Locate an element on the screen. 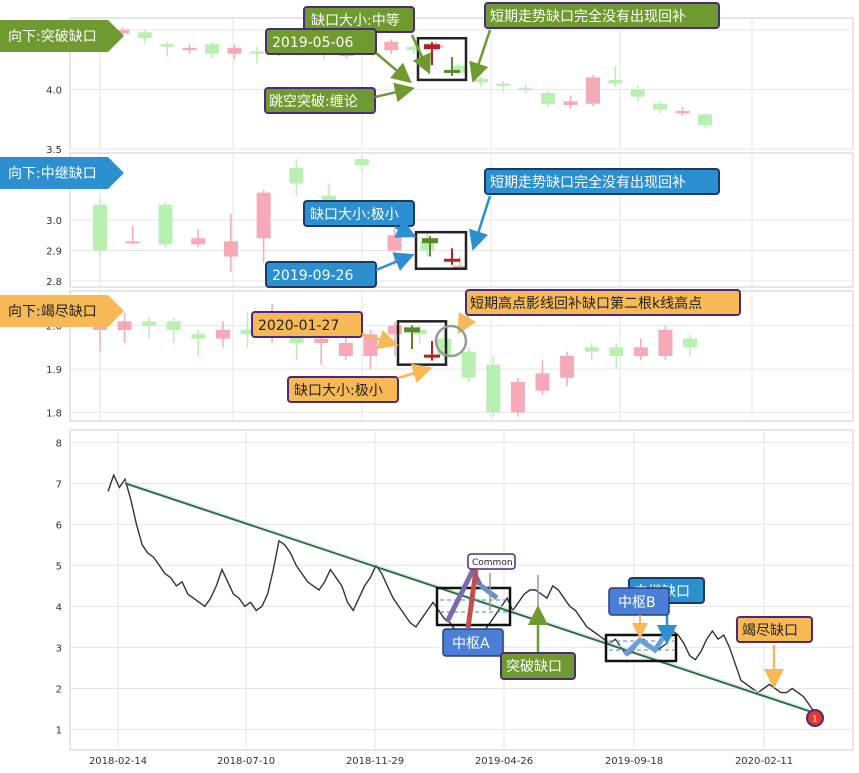 The image size is (859, 773). y-tick-label: 2 is located at coordinates (59, 689).